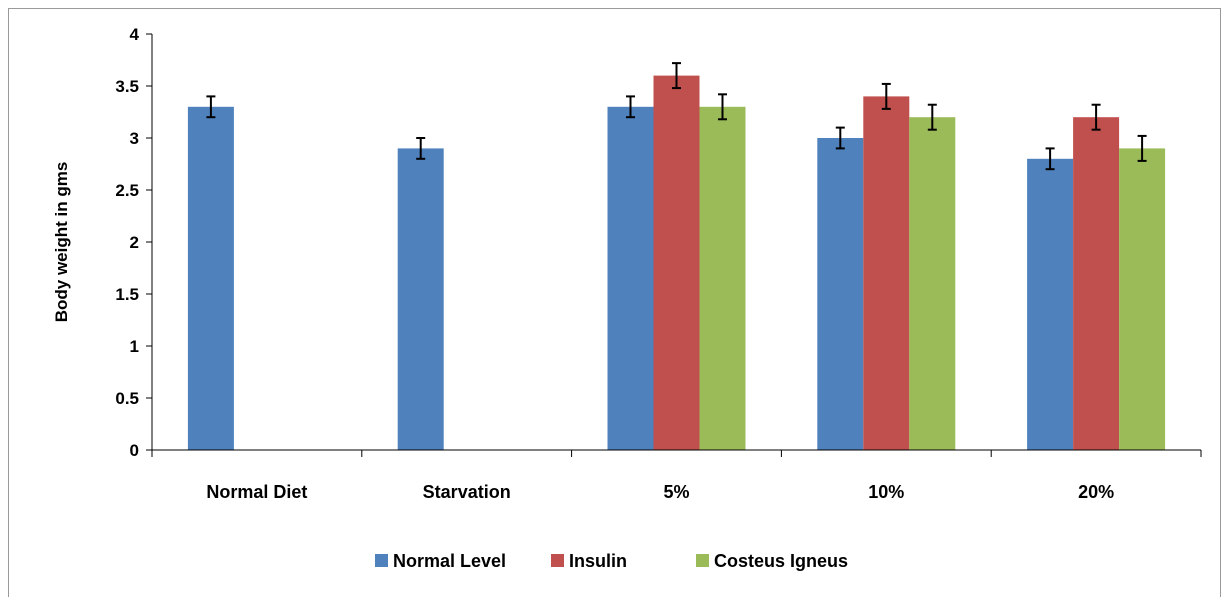 The height and width of the screenshot is (602, 1227). I want to click on legend-label: Costeus Igneus, so click(781, 561).